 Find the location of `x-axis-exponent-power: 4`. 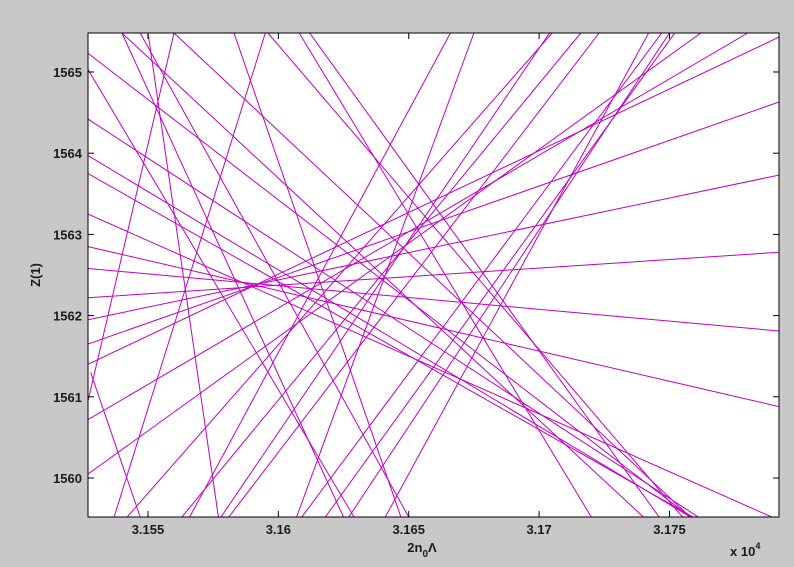

x-axis-exponent-power: 4 is located at coordinates (757, 546).